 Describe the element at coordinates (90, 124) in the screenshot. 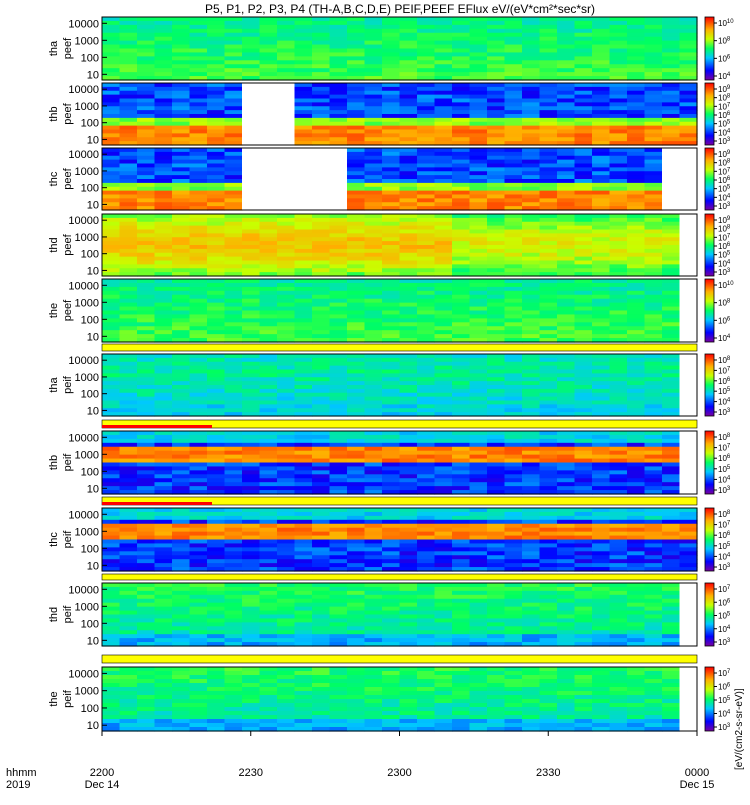

I see `y-tick-label: 100` at that location.